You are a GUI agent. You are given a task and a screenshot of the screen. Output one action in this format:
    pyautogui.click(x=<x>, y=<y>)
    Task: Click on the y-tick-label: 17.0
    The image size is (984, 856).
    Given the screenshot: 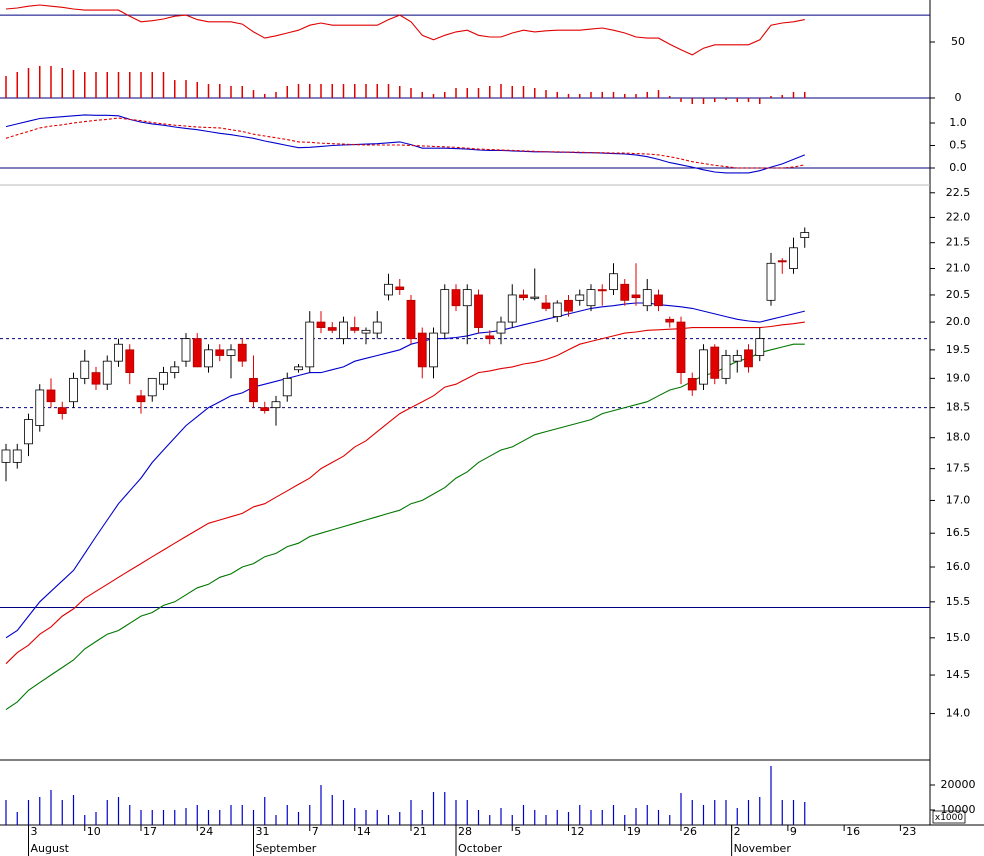 What is the action you would take?
    pyautogui.click(x=958, y=499)
    